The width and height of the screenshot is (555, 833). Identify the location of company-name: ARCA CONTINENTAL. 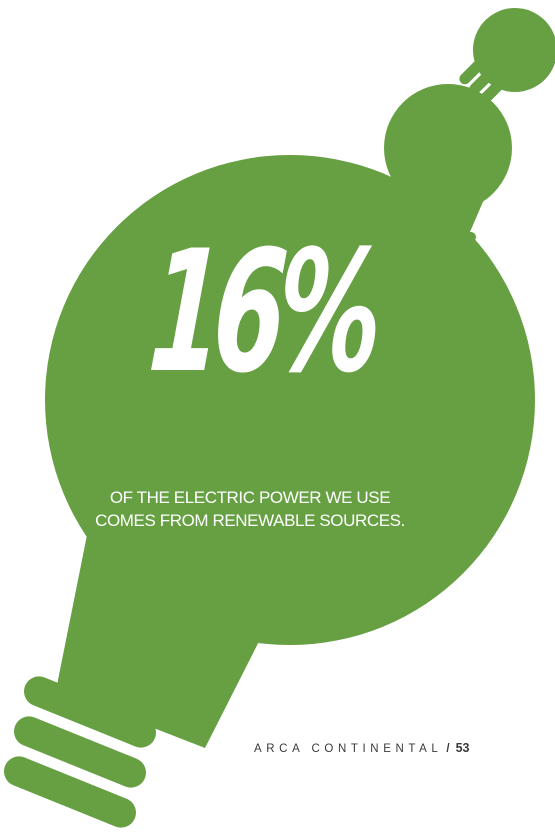
(348, 749).